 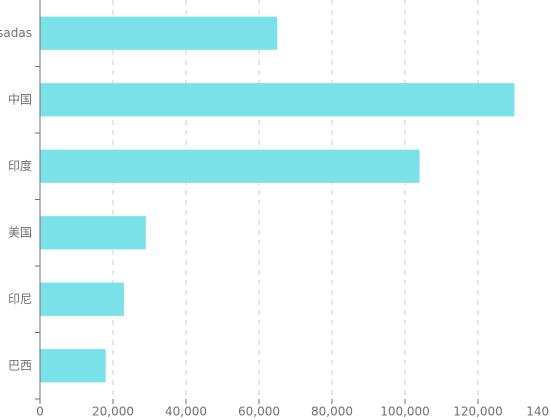 I want to click on x-tick-label: 140,000, so click(x=538, y=412).